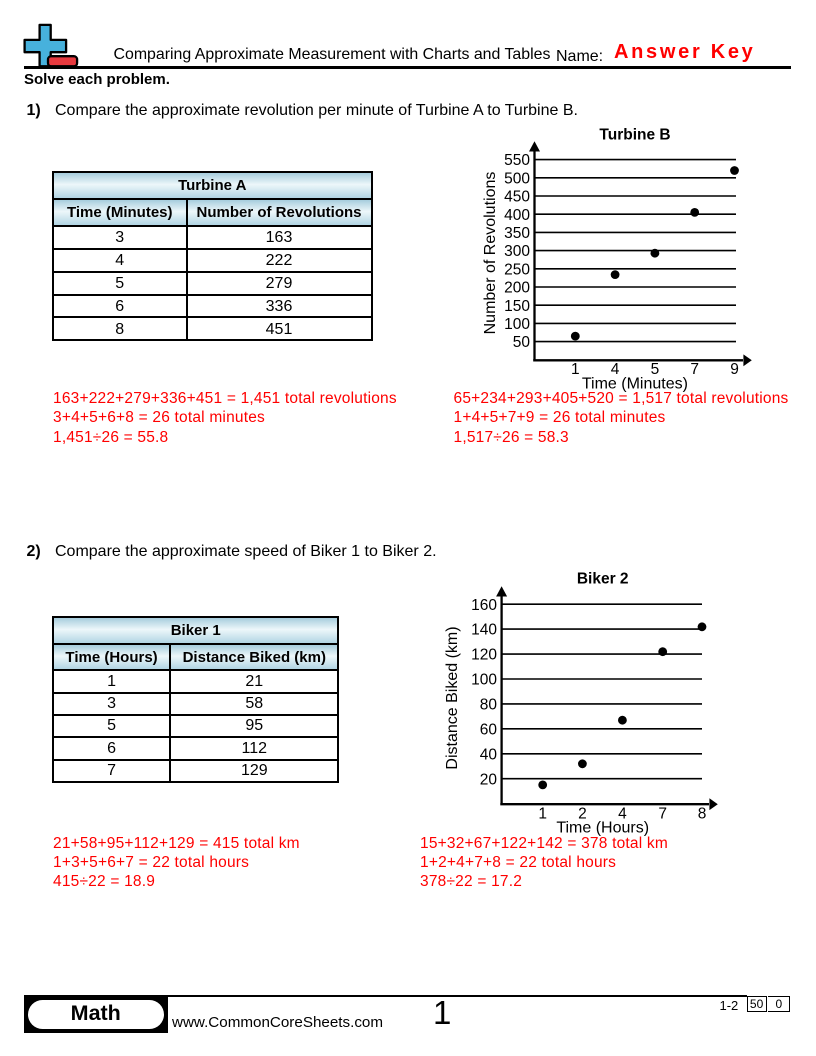 This screenshot has height=1056, width=816. Describe the element at coordinates (517, 288) in the screenshot. I see `svg-text: 200` at that location.